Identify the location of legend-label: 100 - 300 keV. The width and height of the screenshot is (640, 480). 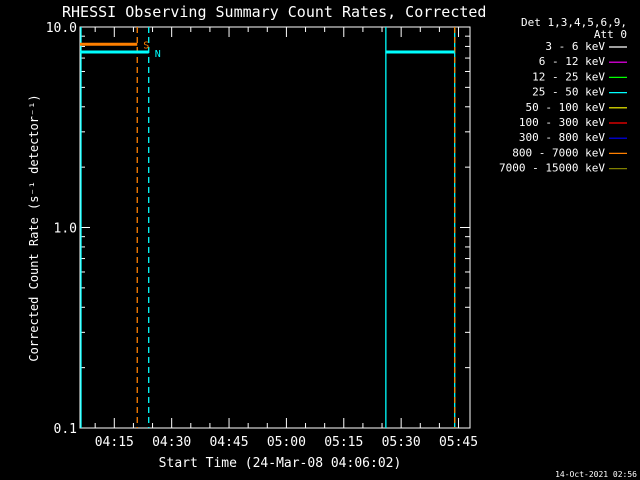
(562, 122).